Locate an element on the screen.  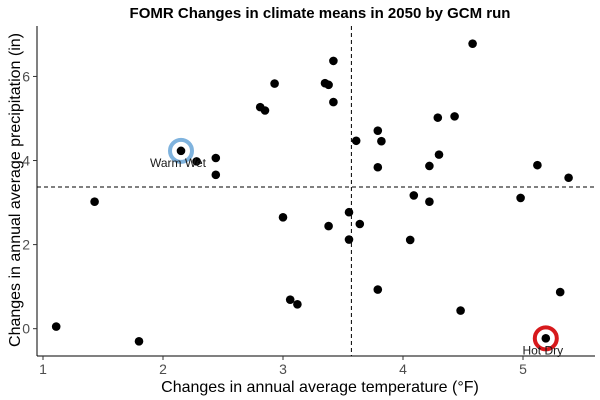
x-tick-label: 5 is located at coordinates (523, 369).